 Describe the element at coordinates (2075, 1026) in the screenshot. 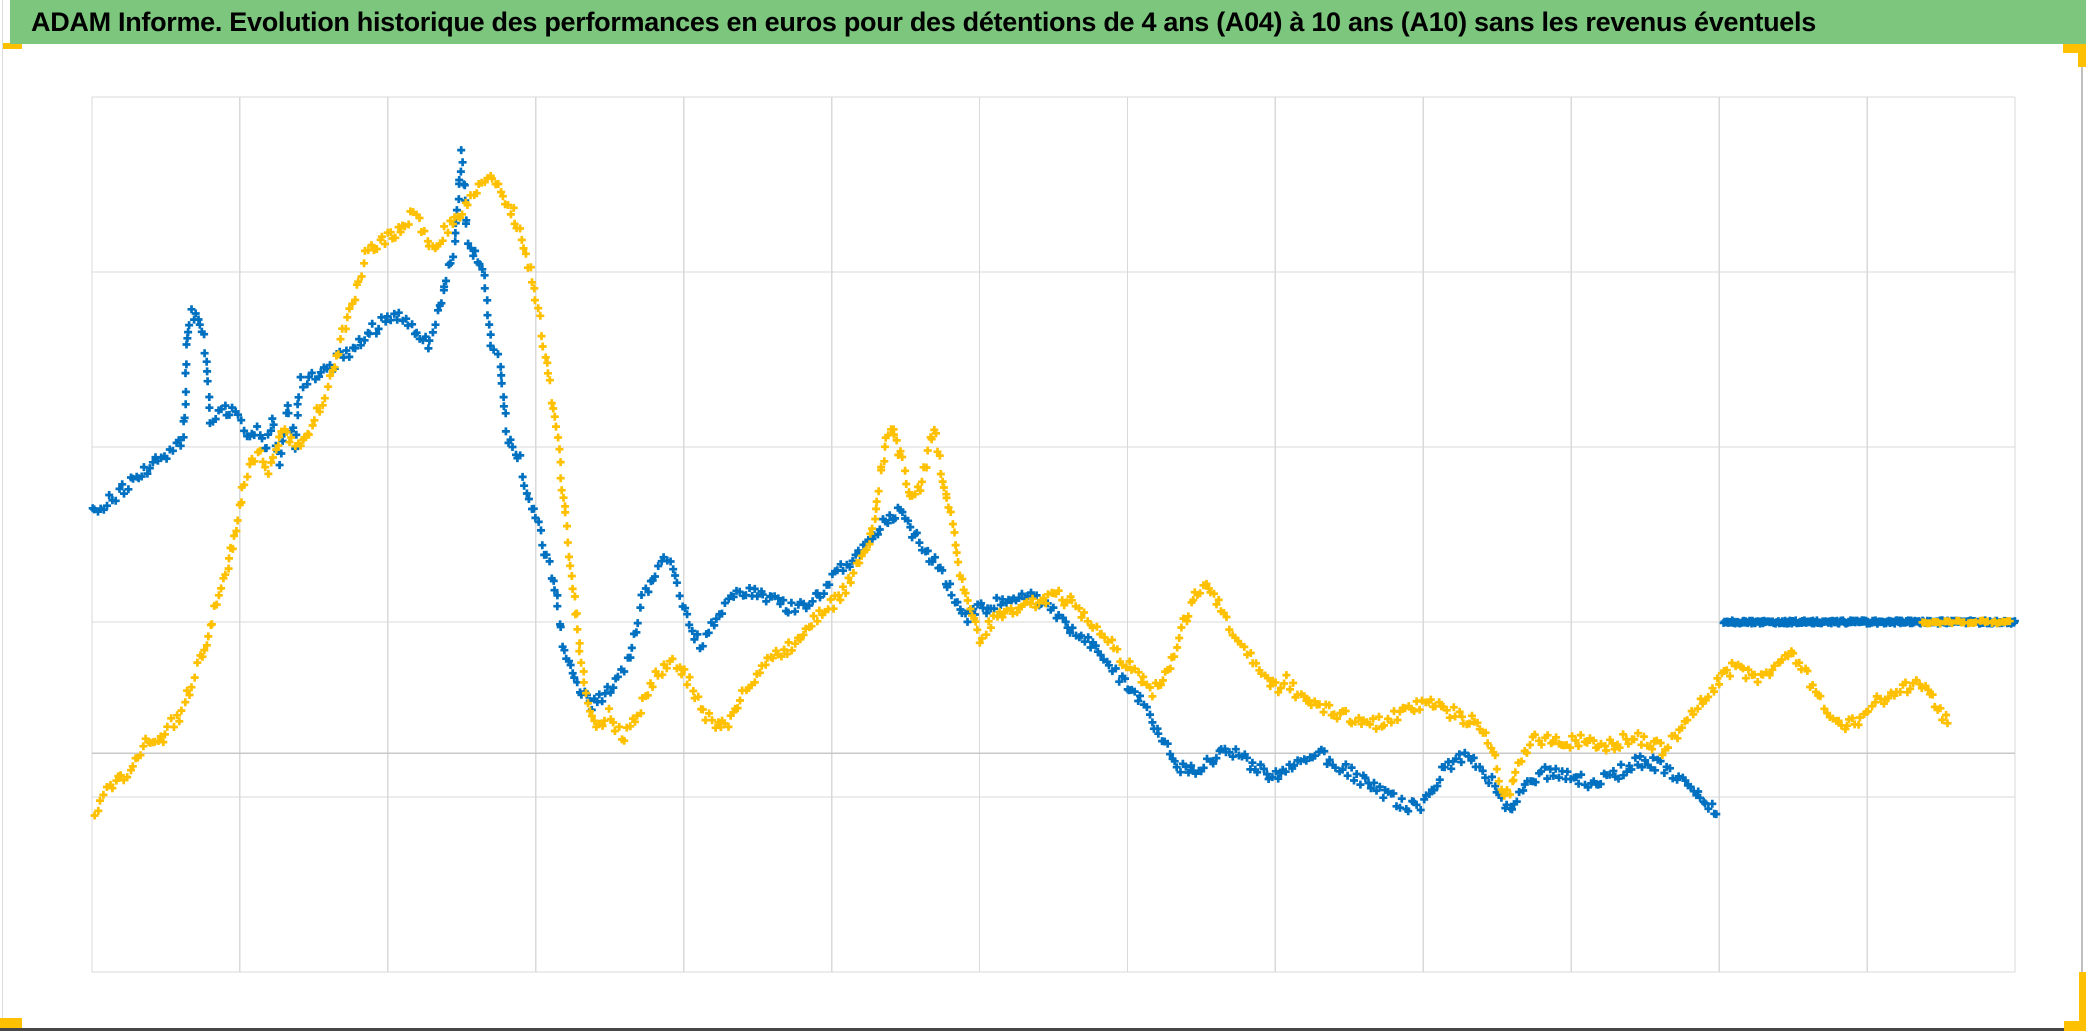

I see `corner-accent-bottom-right-h` at that location.